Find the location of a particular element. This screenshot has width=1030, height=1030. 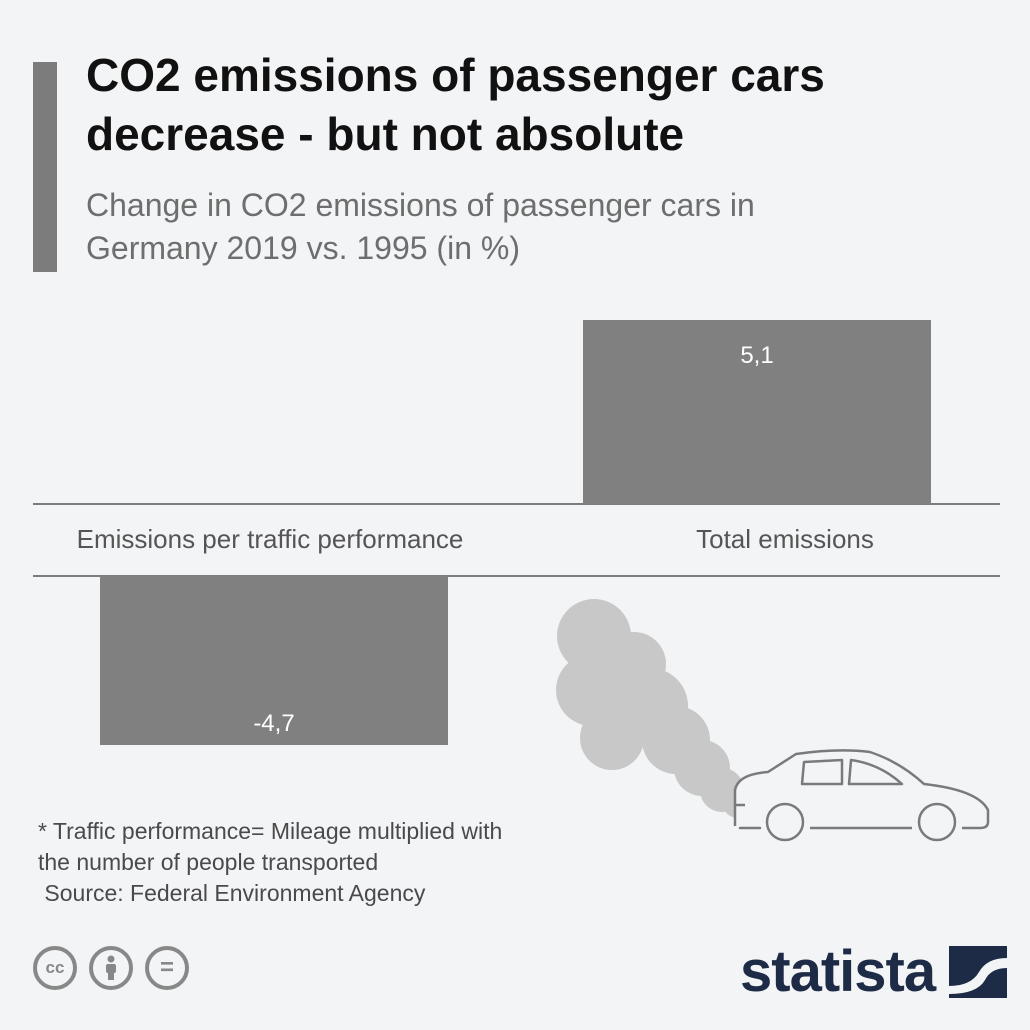

attribution-person-icon is located at coordinates (111, 968).